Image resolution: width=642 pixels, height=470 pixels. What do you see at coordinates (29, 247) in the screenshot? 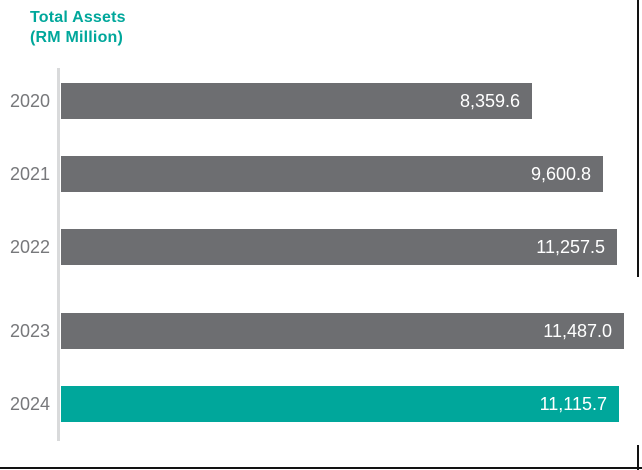
I see `year-label: 2022` at bounding box center [29, 247].